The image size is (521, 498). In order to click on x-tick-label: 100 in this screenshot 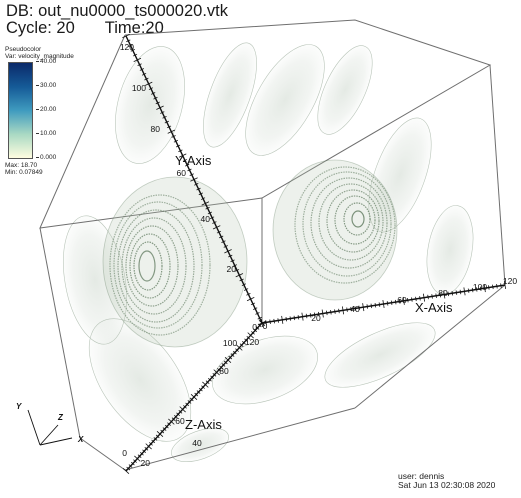, I will do `click(480, 287)`.